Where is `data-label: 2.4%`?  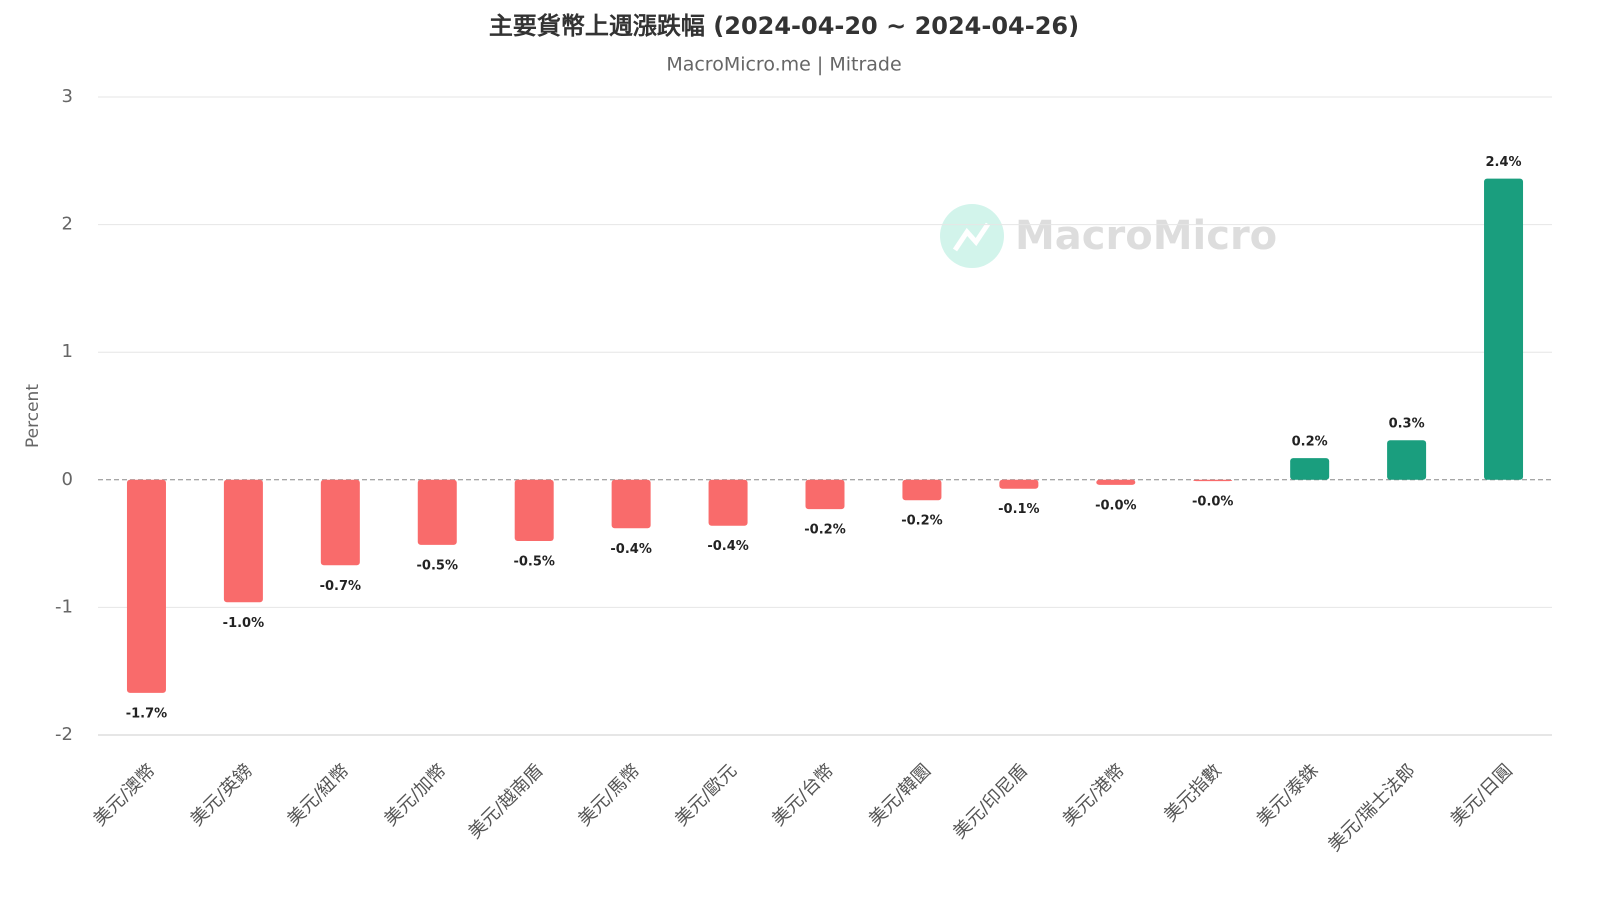
data-label: 2.4% is located at coordinates (1504, 162).